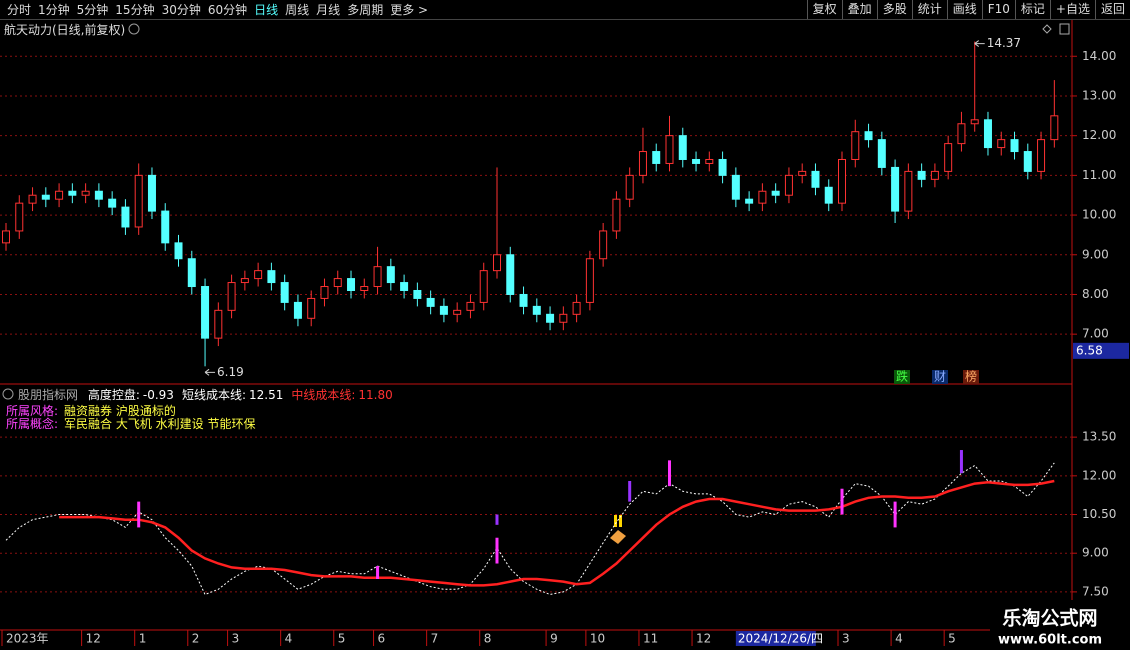 This screenshot has height=650, width=1130. What do you see at coordinates (54, 10) in the screenshot?
I see `period-tab: 1分钟` at bounding box center [54, 10].